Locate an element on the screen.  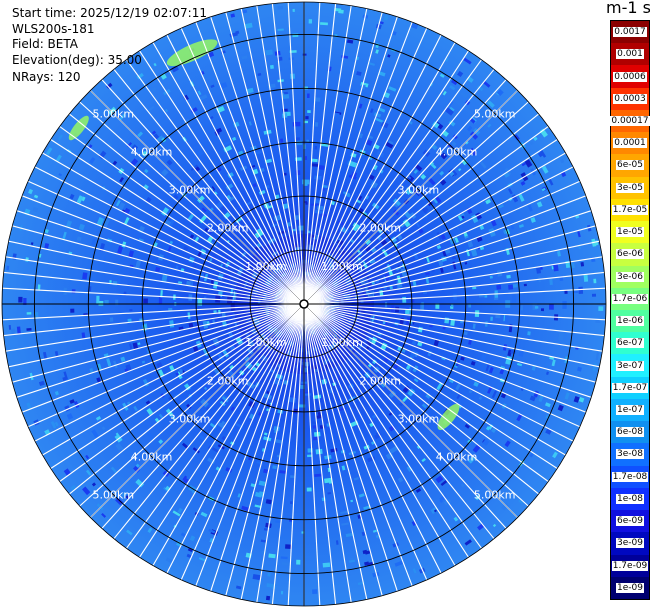
range-ring-label: 5.00km is located at coordinates (495, 113).